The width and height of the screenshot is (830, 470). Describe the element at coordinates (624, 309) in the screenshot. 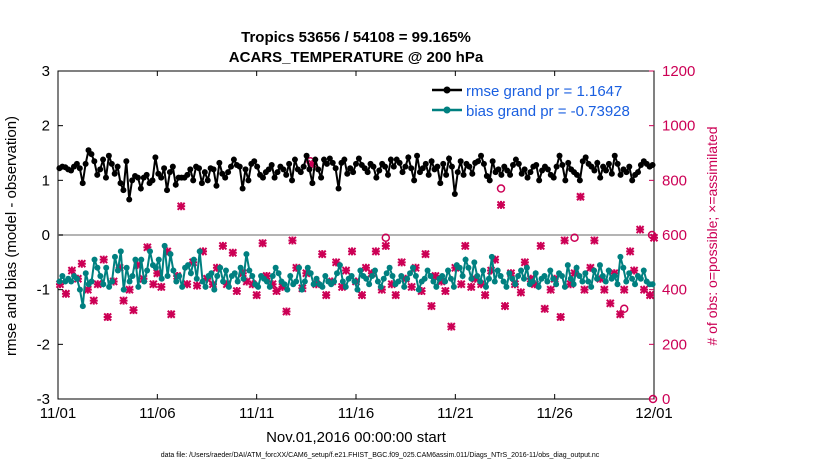

I see `obs-possible-point` at that location.